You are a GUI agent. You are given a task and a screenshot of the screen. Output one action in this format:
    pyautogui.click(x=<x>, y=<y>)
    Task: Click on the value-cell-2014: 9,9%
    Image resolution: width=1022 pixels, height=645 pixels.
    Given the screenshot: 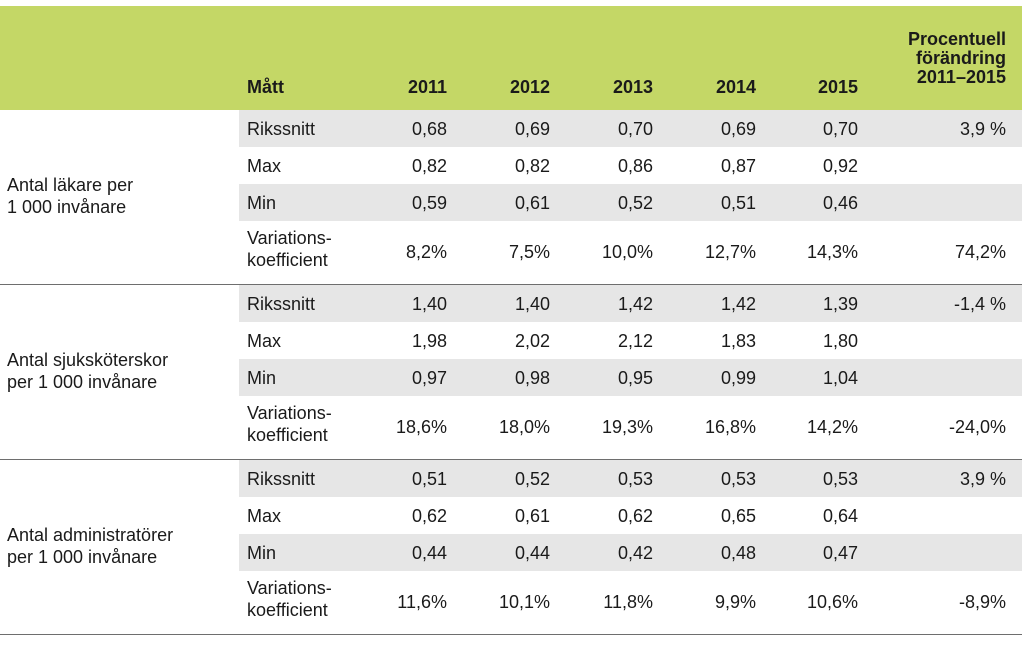 What is the action you would take?
    pyautogui.click(x=735, y=602)
    